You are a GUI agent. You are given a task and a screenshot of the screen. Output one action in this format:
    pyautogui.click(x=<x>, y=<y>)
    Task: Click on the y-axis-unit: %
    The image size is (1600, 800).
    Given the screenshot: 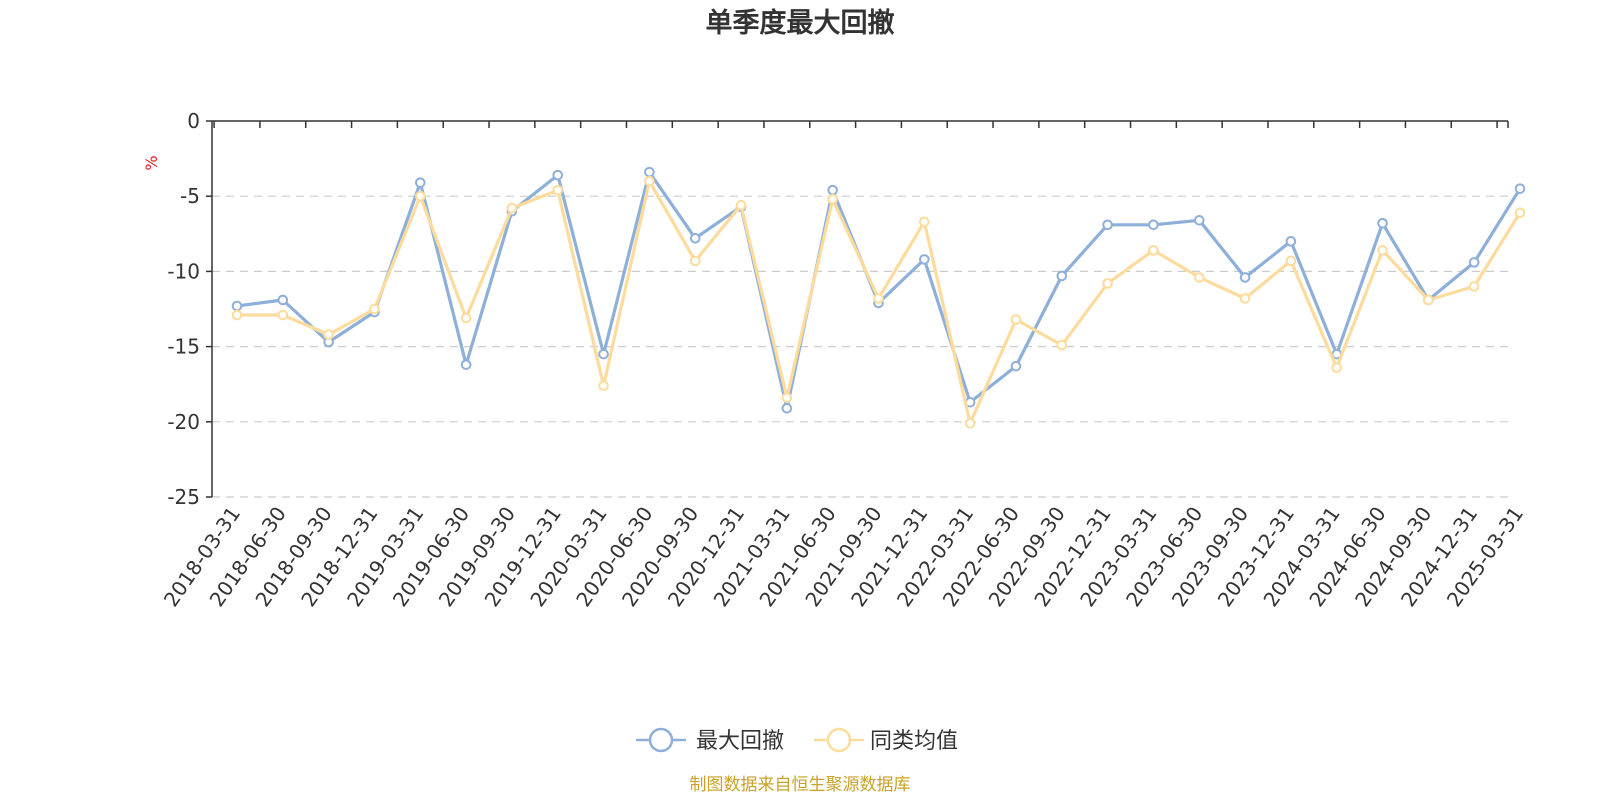 What is the action you would take?
    pyautogui.click(x=151, y=162)
    